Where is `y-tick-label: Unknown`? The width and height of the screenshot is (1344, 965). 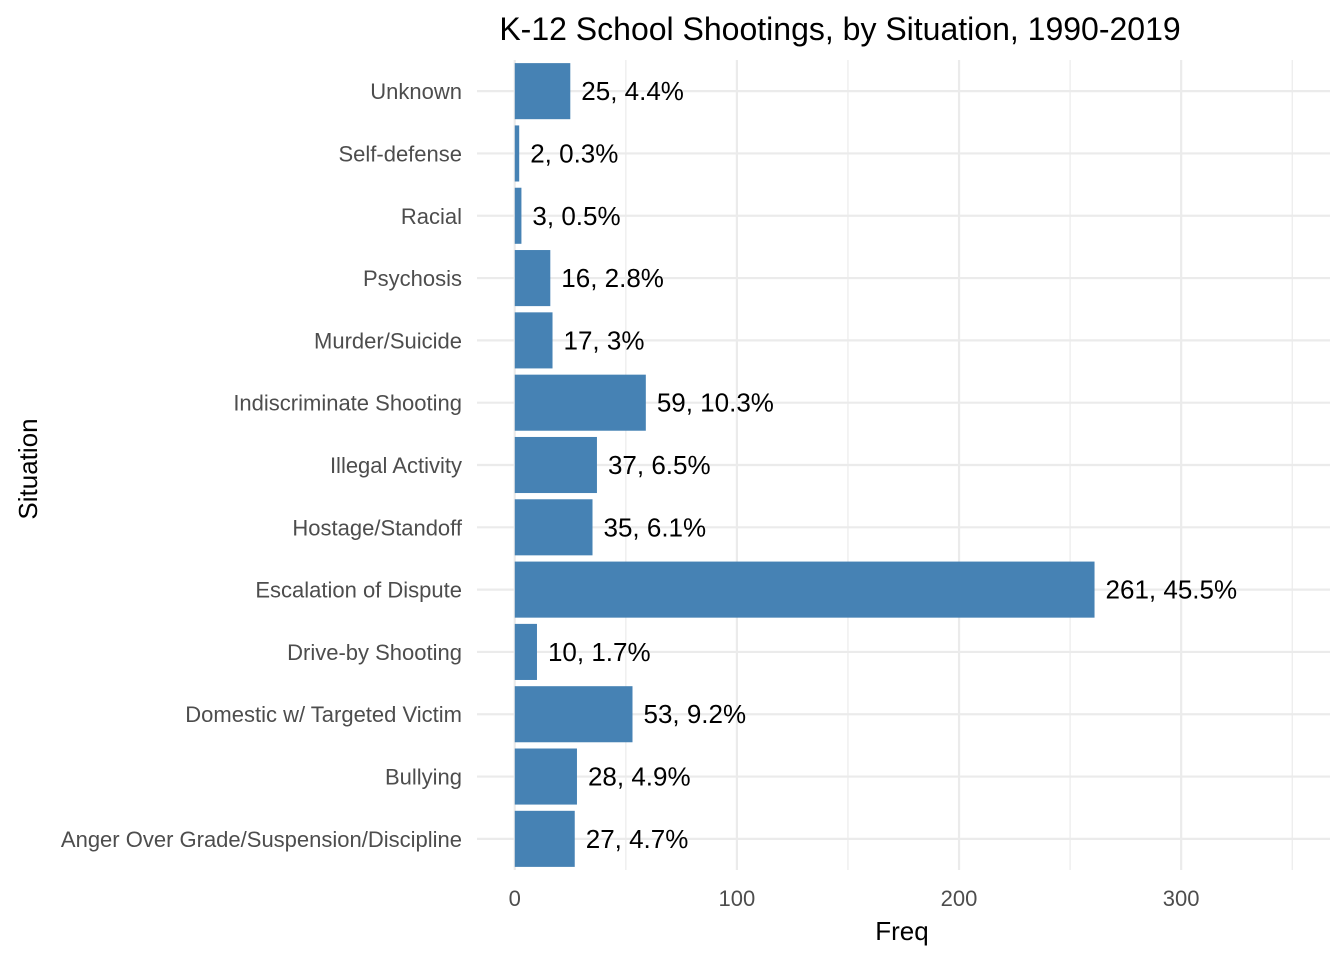 y-tick-label: Unknown is located at coordinates (416, 91).